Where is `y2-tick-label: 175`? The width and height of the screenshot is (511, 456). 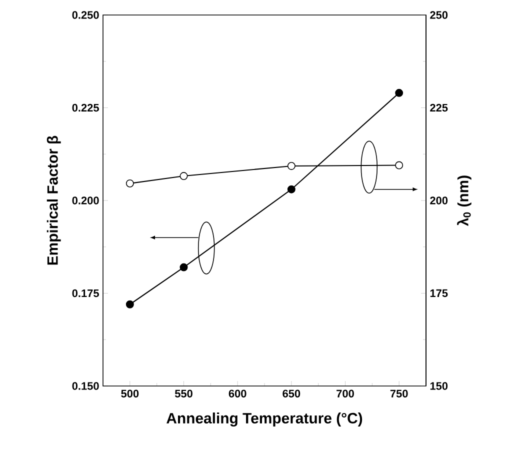 y2-tick-label: 175 is located at coordinates (439, 293).